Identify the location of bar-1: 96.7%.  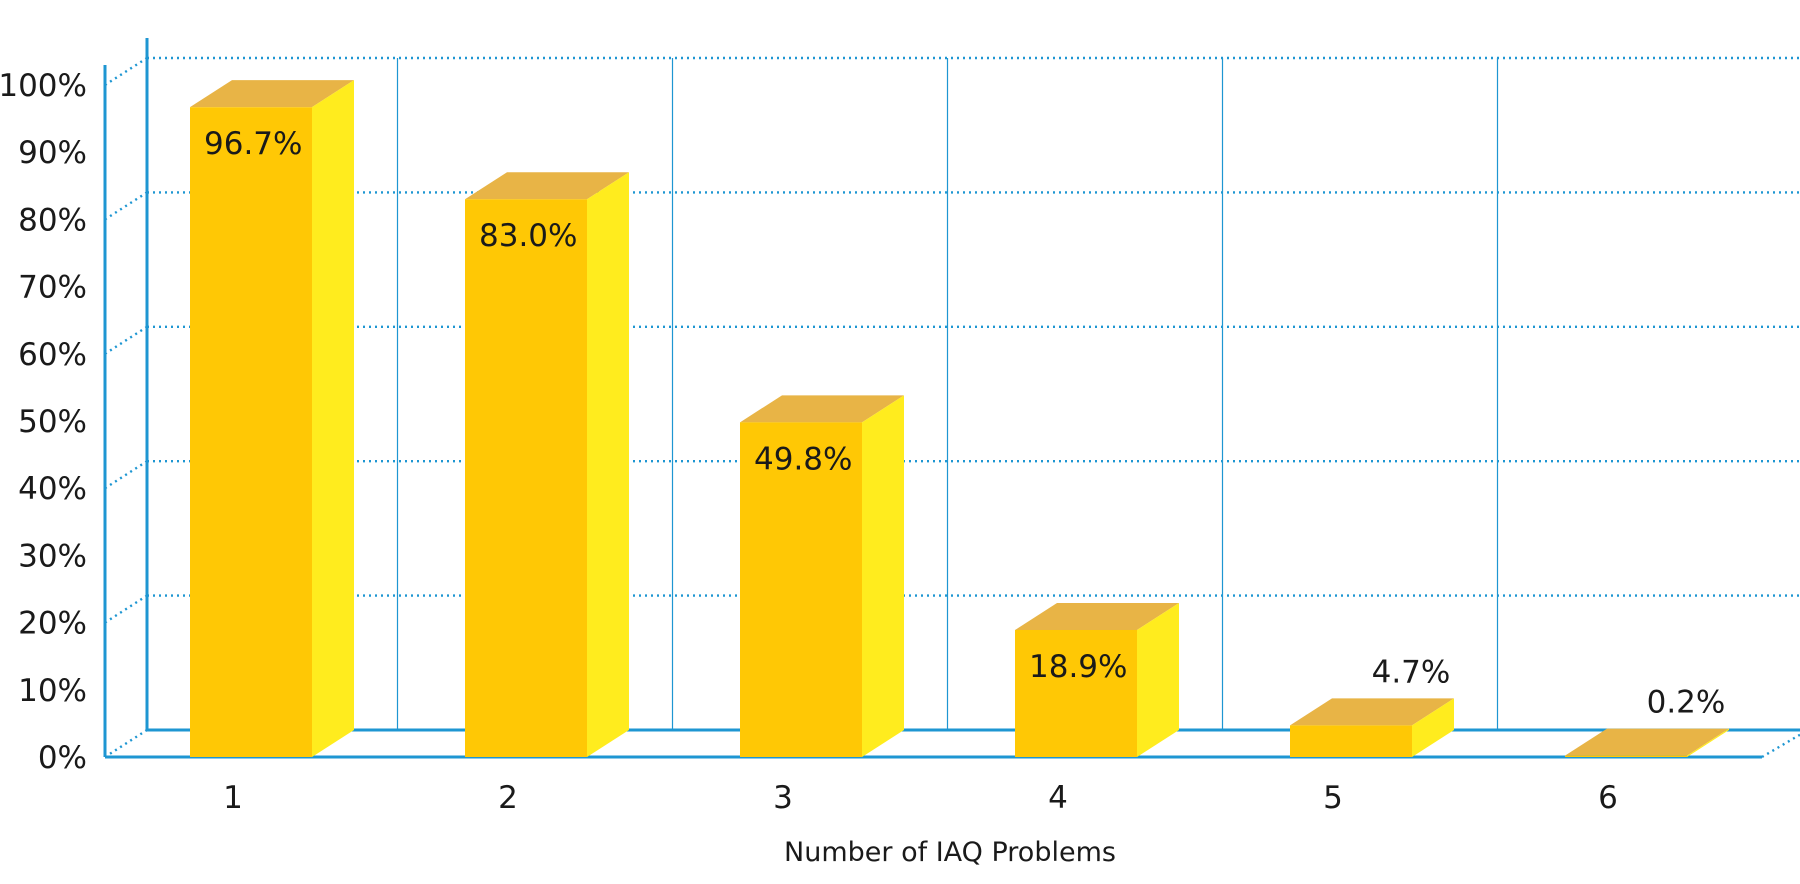
(272, 418).